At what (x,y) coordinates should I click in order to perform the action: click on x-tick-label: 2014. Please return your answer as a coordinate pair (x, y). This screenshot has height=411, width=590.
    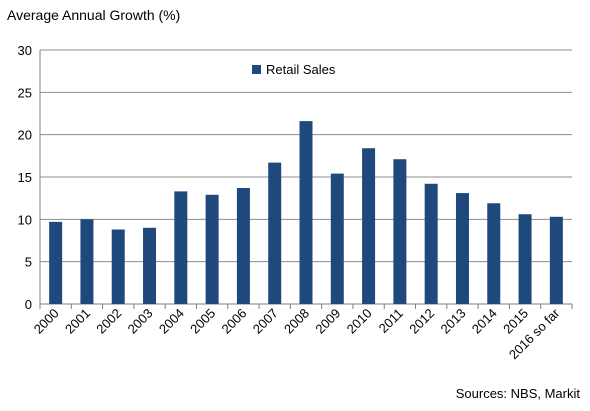
    Looking at the image, I should click on (484, 321).